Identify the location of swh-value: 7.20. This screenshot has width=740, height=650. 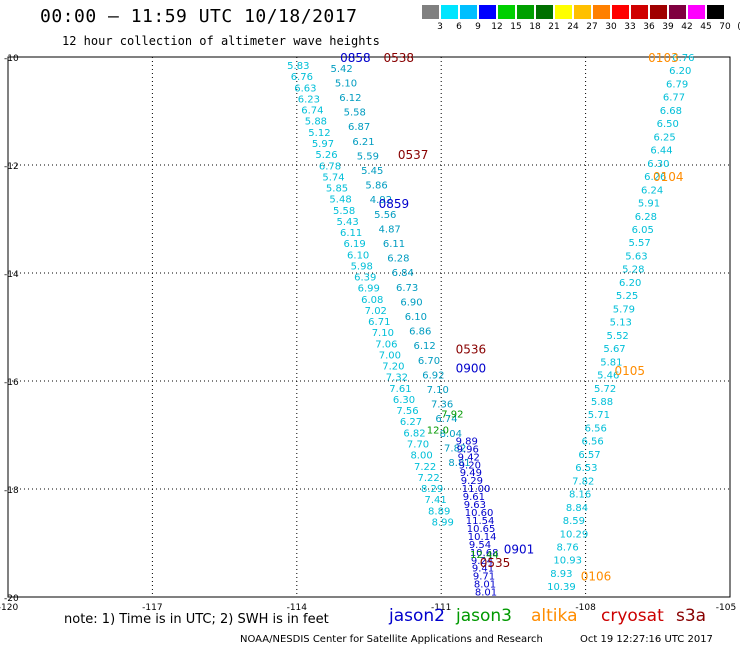
(393, 367).